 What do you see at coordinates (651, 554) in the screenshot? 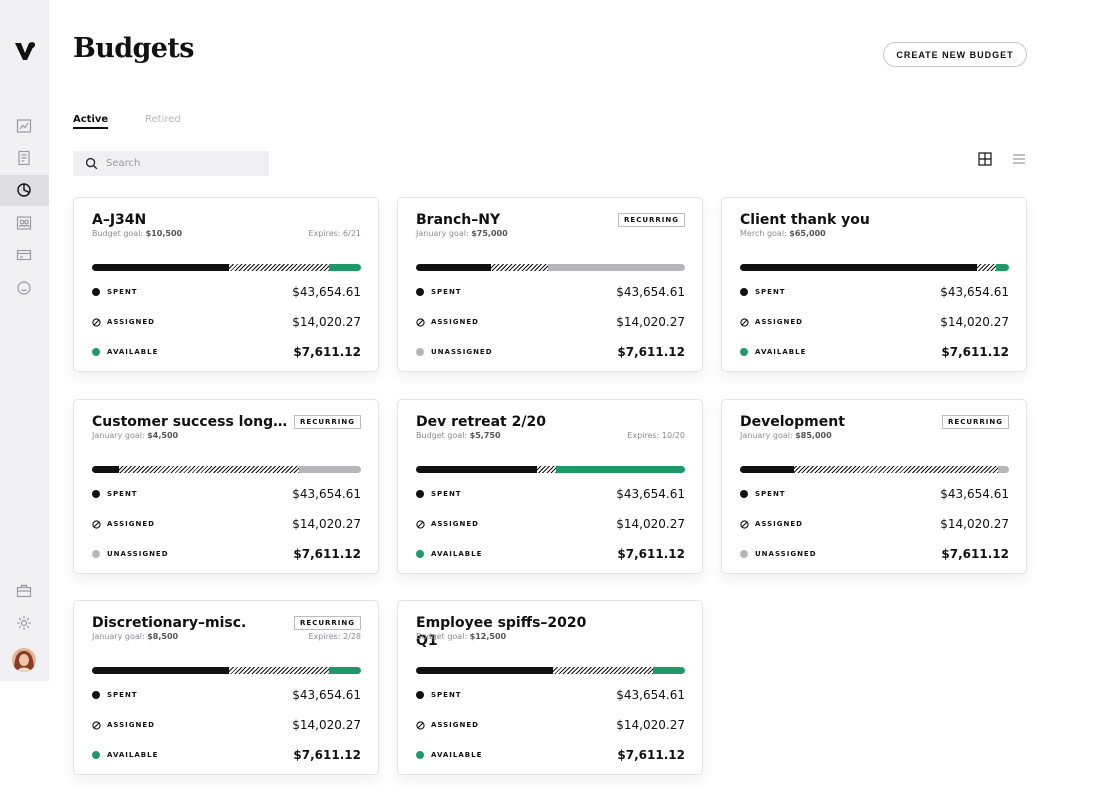
I see `available-amount: $7,611.12` at bounding box center [651, 554].